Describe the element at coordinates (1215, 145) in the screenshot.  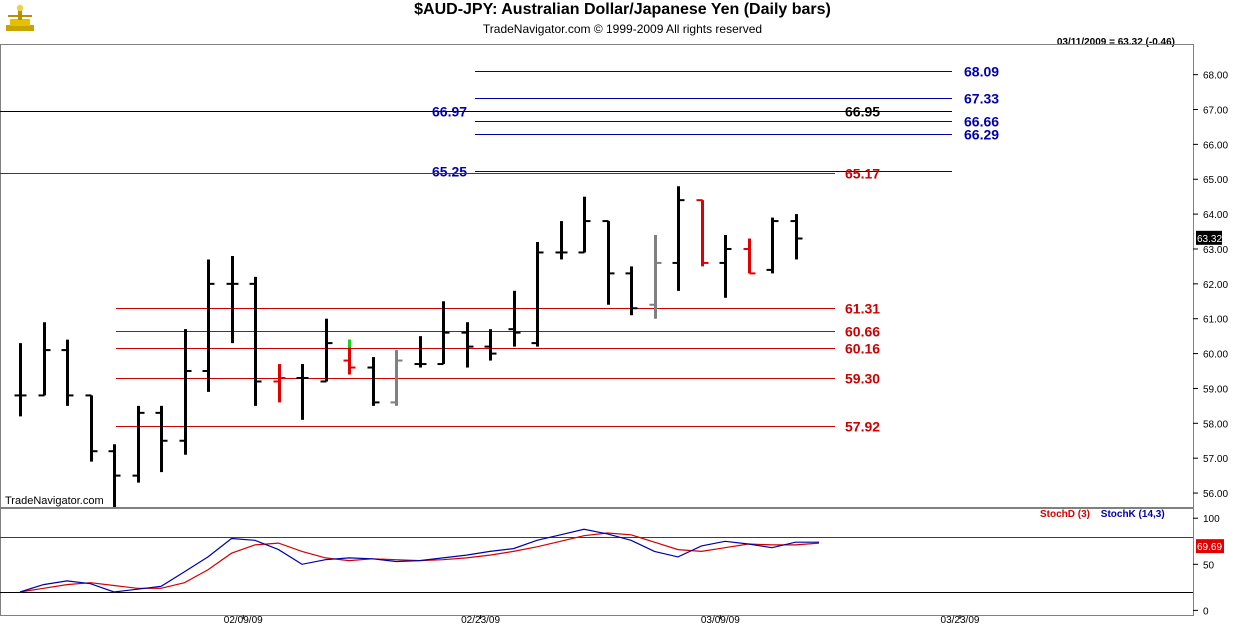
I see `y-tick-label: 66.00` at that location.